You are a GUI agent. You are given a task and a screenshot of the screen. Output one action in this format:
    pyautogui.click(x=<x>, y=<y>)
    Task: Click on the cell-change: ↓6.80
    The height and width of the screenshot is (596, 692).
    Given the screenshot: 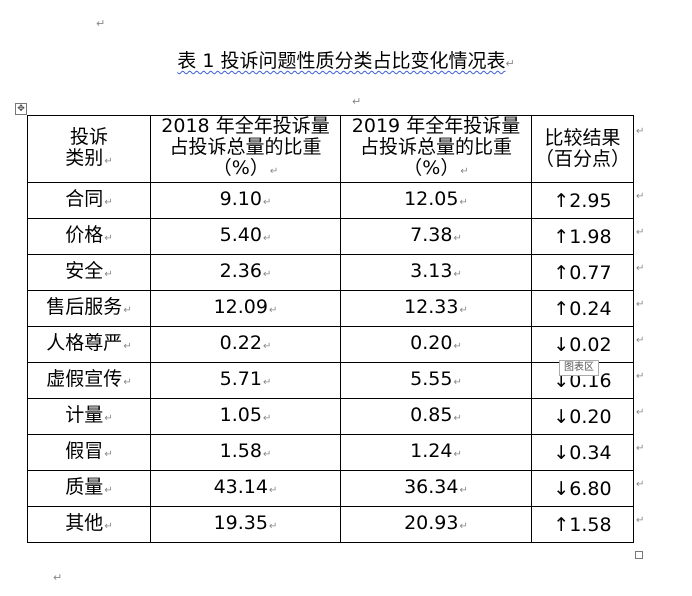 What is the action you would take?
    pyautogui.click(x=582, y=488)
    